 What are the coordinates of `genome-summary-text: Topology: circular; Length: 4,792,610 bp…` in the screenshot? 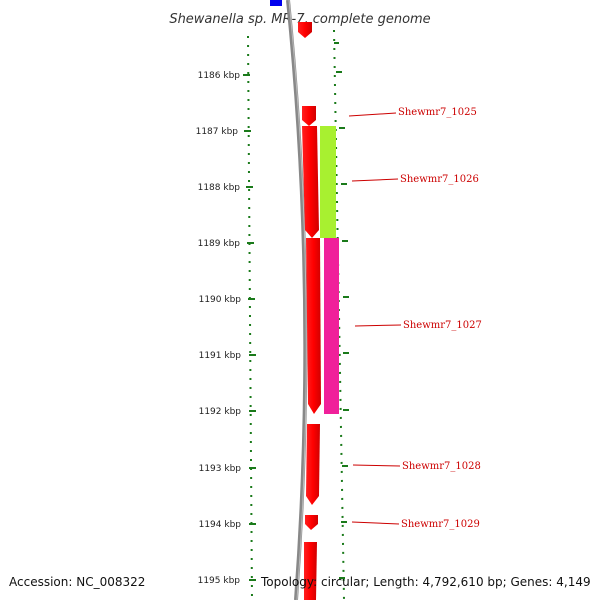 It's located at (425, 582).